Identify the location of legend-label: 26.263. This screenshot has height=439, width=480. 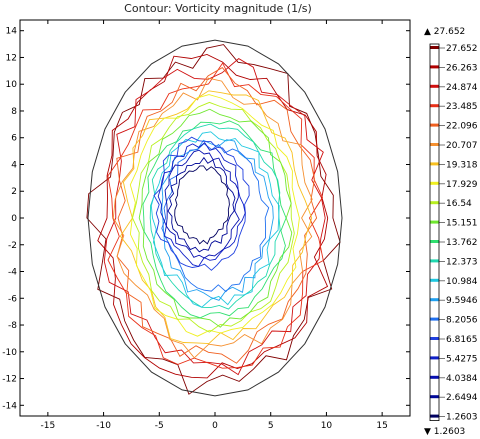
(462, 68).